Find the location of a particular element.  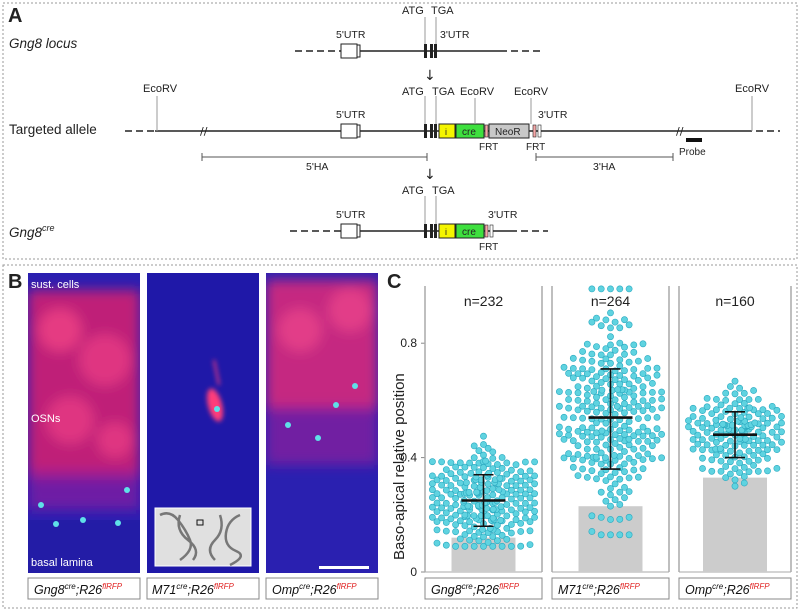

c-caption-omp-sup: cre is located at coordinates (718, 586).